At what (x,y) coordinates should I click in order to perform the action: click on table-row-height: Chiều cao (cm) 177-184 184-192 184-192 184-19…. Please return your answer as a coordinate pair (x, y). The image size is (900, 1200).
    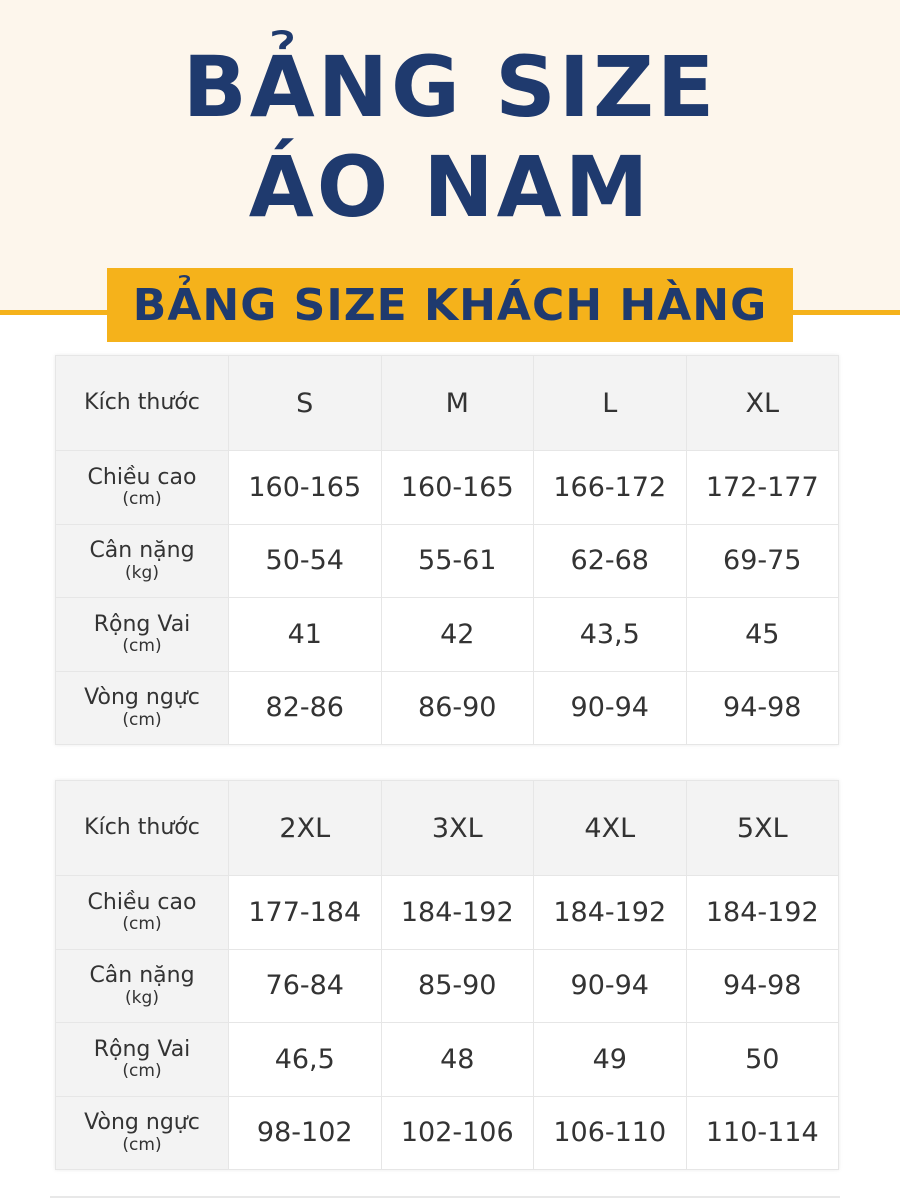
    Looking at the image, I should click on (447, 912).